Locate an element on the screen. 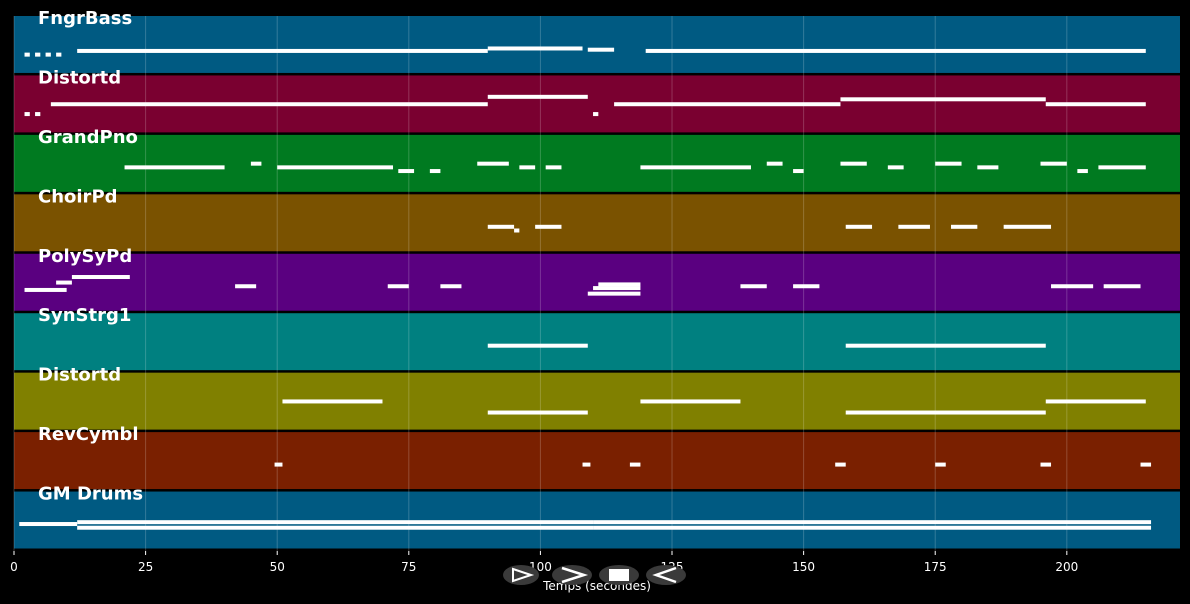 The image size is (1190, 604). lane-name: GrandPno is located at coordinates (88, 137).